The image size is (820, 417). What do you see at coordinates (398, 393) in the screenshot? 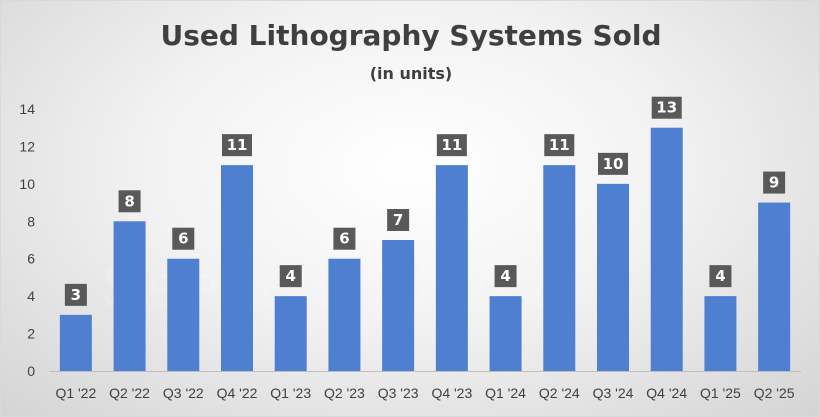
I see `x-tick-label: Q3 '23` at bounding box center [398, 393].